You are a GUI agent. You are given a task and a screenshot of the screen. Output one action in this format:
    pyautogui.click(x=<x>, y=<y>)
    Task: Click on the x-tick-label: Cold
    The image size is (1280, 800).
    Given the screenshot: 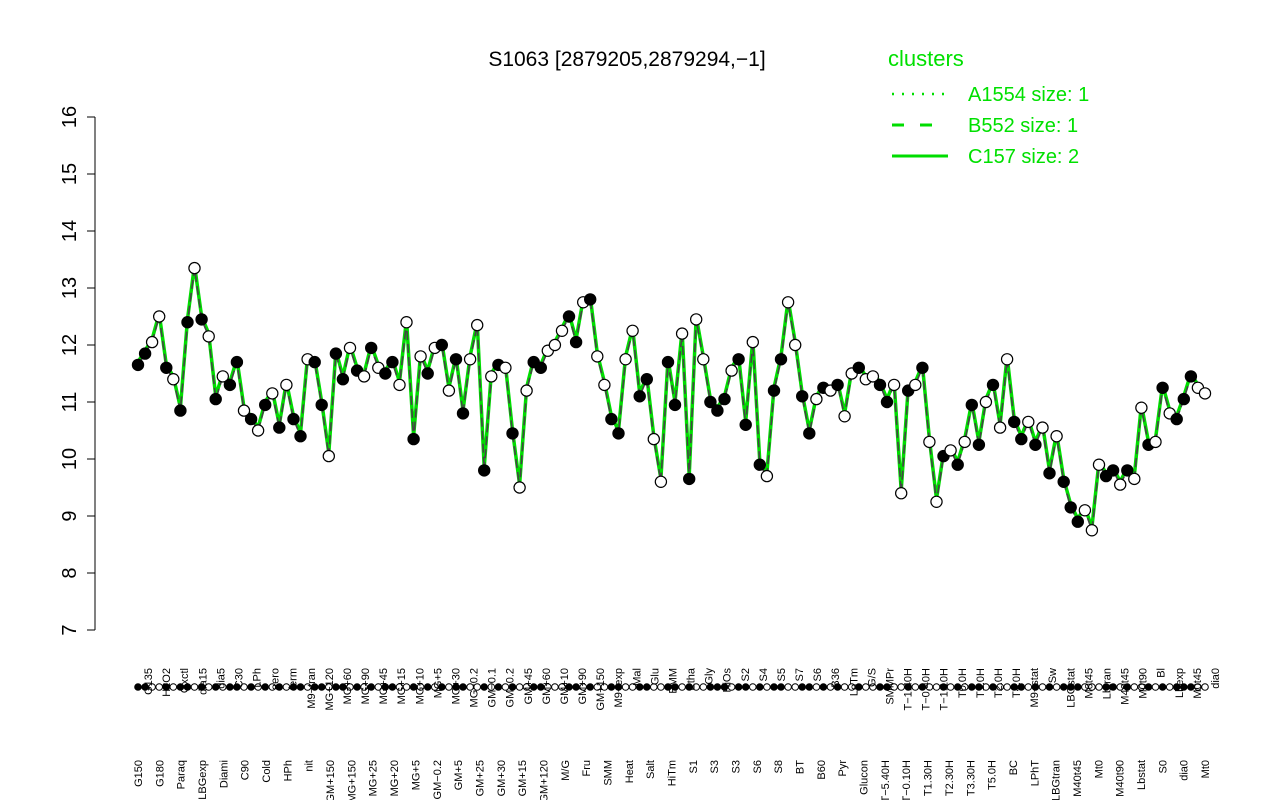 What is the action you would take?
    pyautogui.click(x=267, y=771)
    